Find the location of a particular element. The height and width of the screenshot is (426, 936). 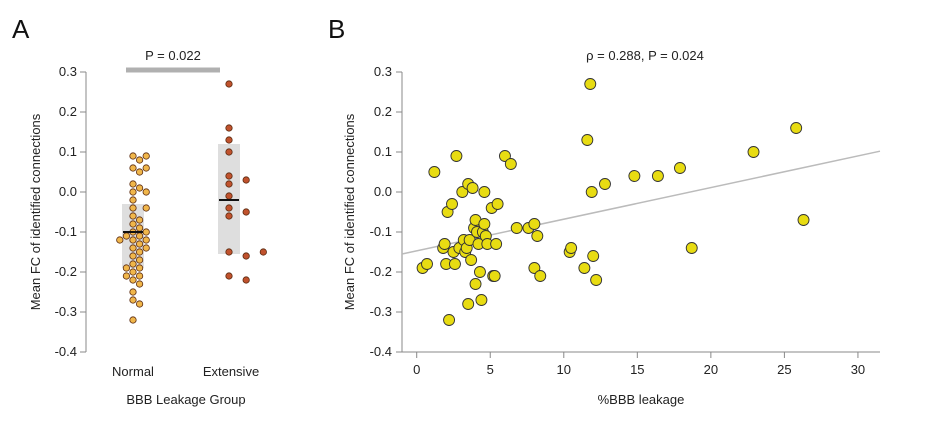

panel-b-xtick-label: 5 is located at coordinates (490, 369).